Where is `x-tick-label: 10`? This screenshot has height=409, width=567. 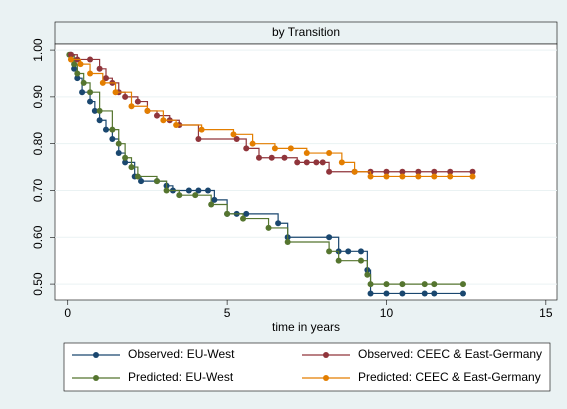
x-tick-label: 10 is located at coordinates (387, 313).